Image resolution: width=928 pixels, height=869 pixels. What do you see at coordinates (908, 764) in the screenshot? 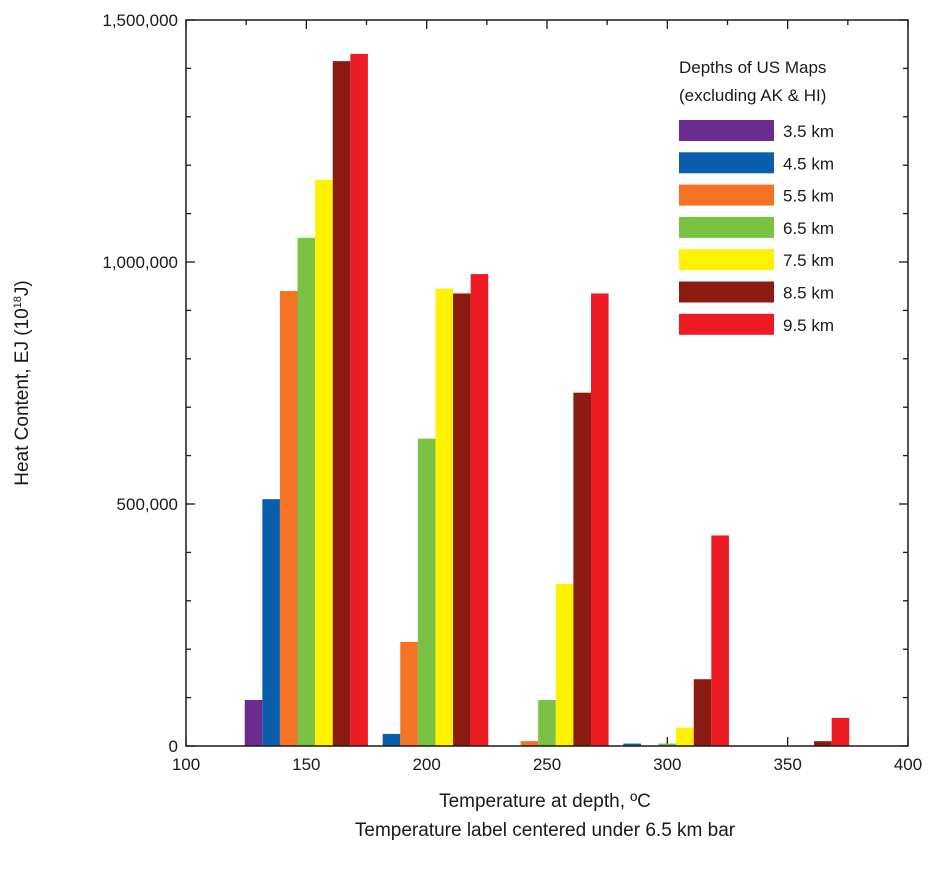
I see `x-tick-label: 400` at bounding box center [908, 764].